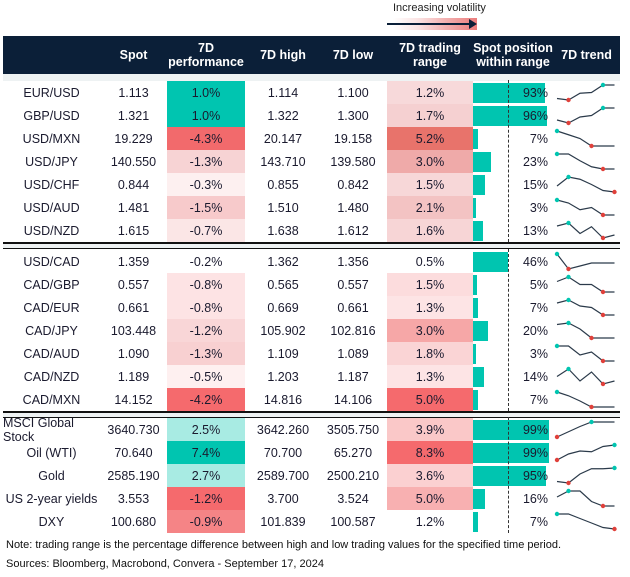 The width and height of the screenshot is (630, 577). Describe the element at coordinates (311, 284) in the screenshot. I see `table-row: CAD/GBP 0.557 -0.8% 0.565 0.557 1.5% 5%` at that location.